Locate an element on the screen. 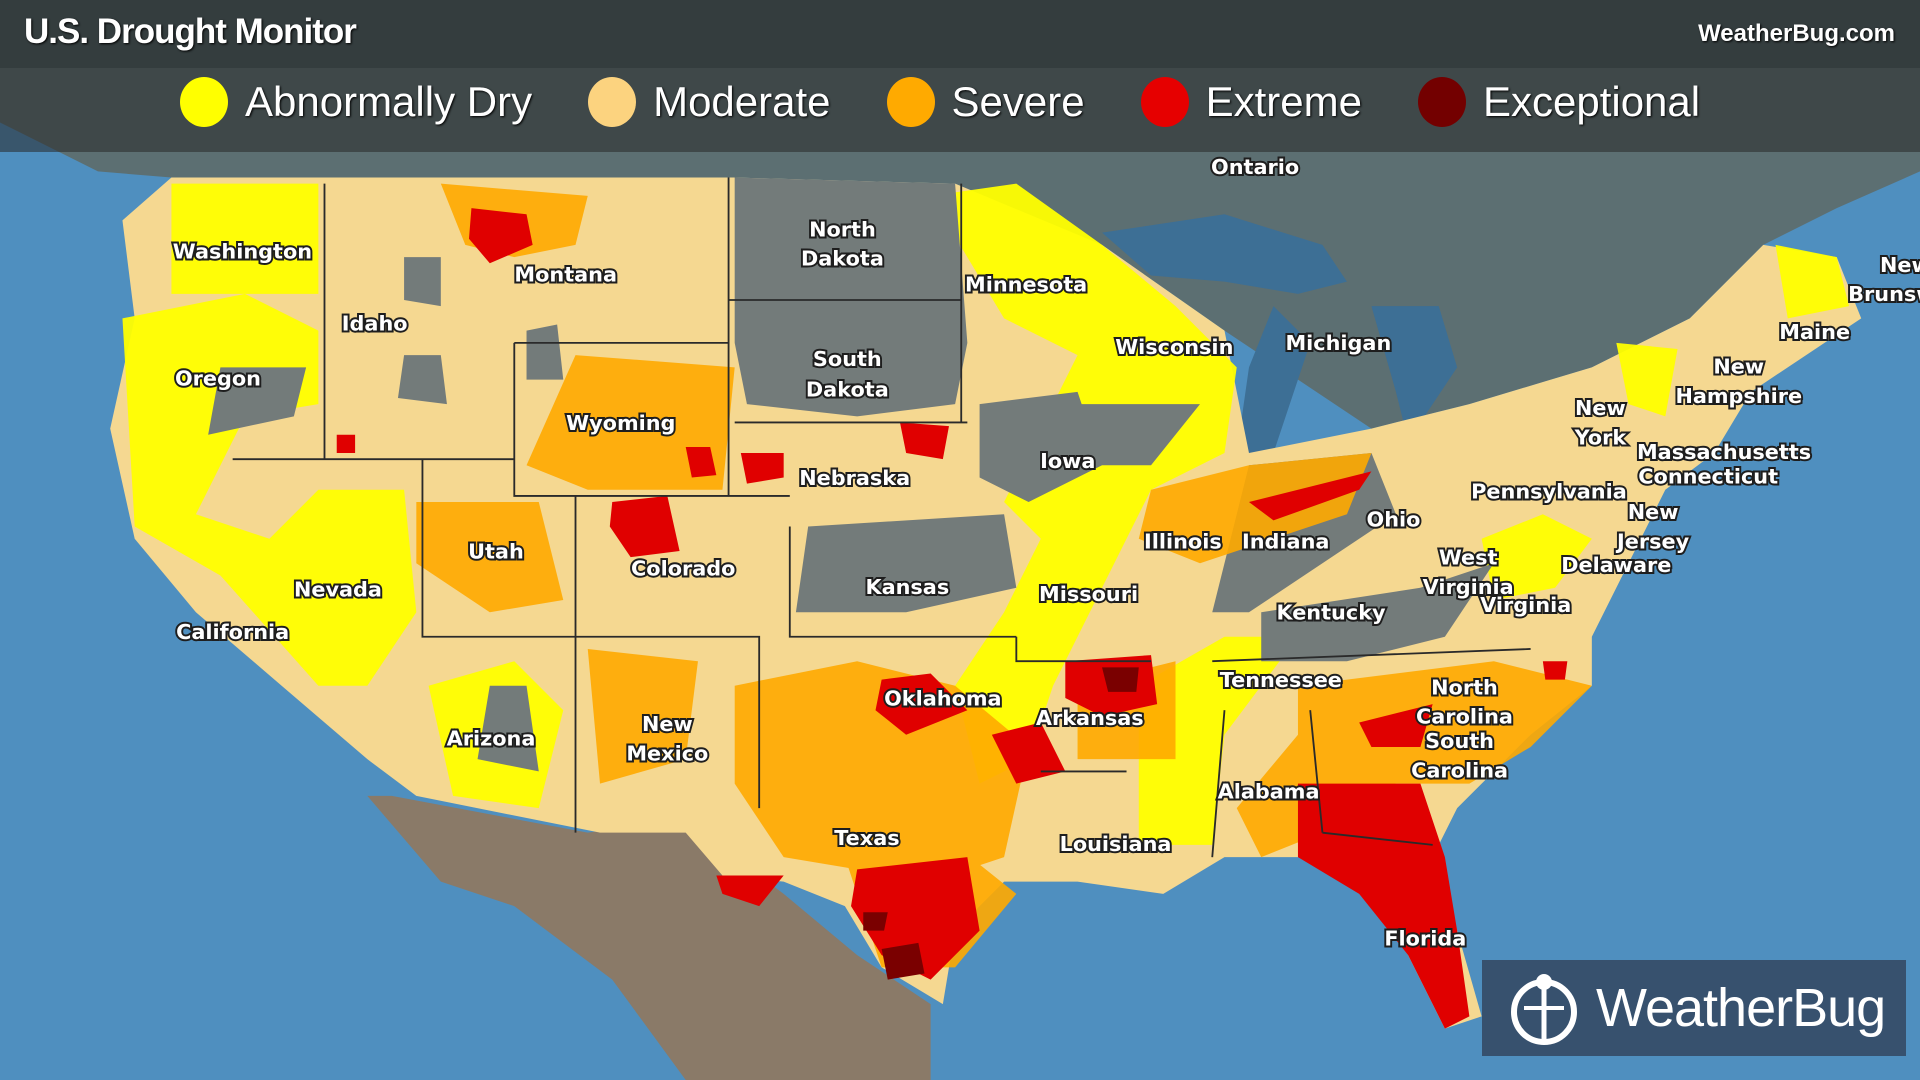 The height and width of the screenshot is (1080, 1920). legend-item-extreme: Extreme is located at coordinates (1251, 102).